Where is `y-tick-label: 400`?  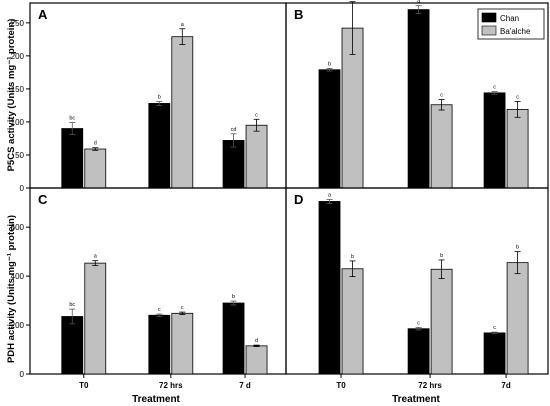 y-tick-label: 400 is located at coordinates (18, 276).